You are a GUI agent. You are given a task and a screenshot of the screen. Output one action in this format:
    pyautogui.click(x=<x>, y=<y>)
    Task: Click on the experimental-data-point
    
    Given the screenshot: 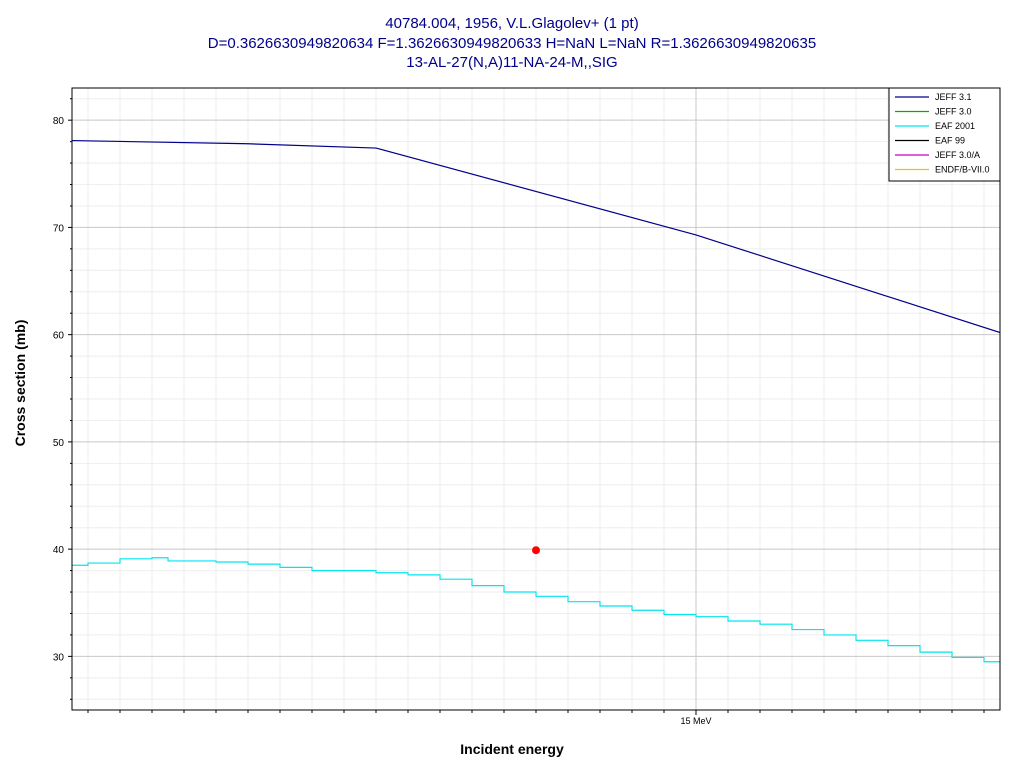 What is the action you would take?
    pyautogui.click(x=536, y=550)
    